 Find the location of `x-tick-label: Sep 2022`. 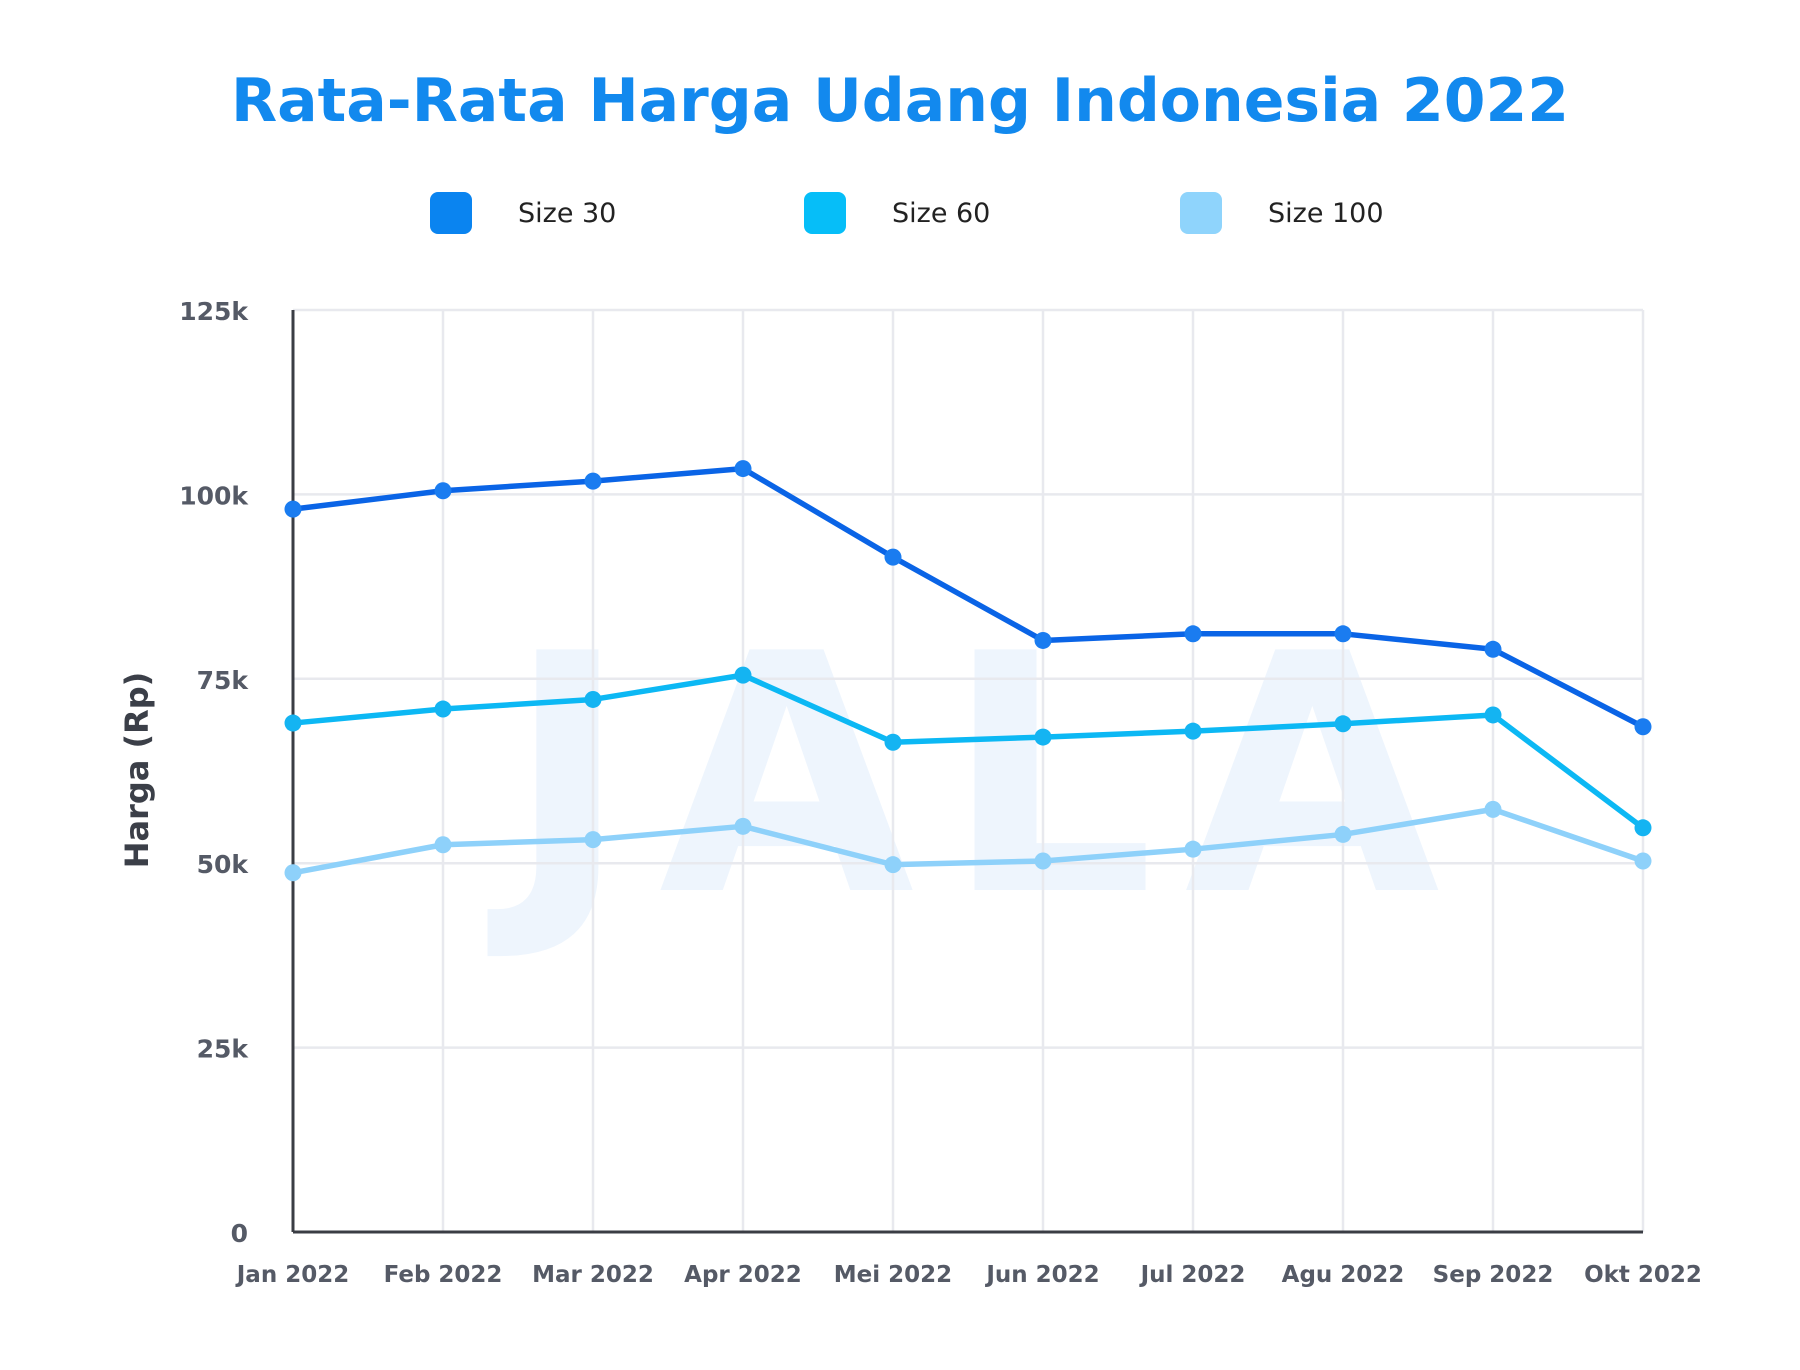

x-tick-label: Sep 2022 is located at coordinates (1493, 1275).